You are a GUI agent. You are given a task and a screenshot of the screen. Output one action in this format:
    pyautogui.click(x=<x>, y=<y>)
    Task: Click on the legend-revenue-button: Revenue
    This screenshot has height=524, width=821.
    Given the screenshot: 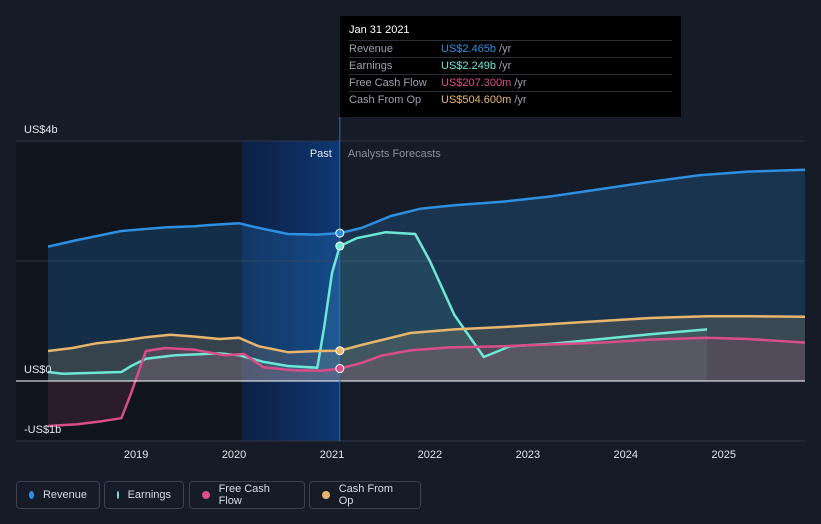 What is the action you would take?
    pyautogui.click(x=58, y=495)
    